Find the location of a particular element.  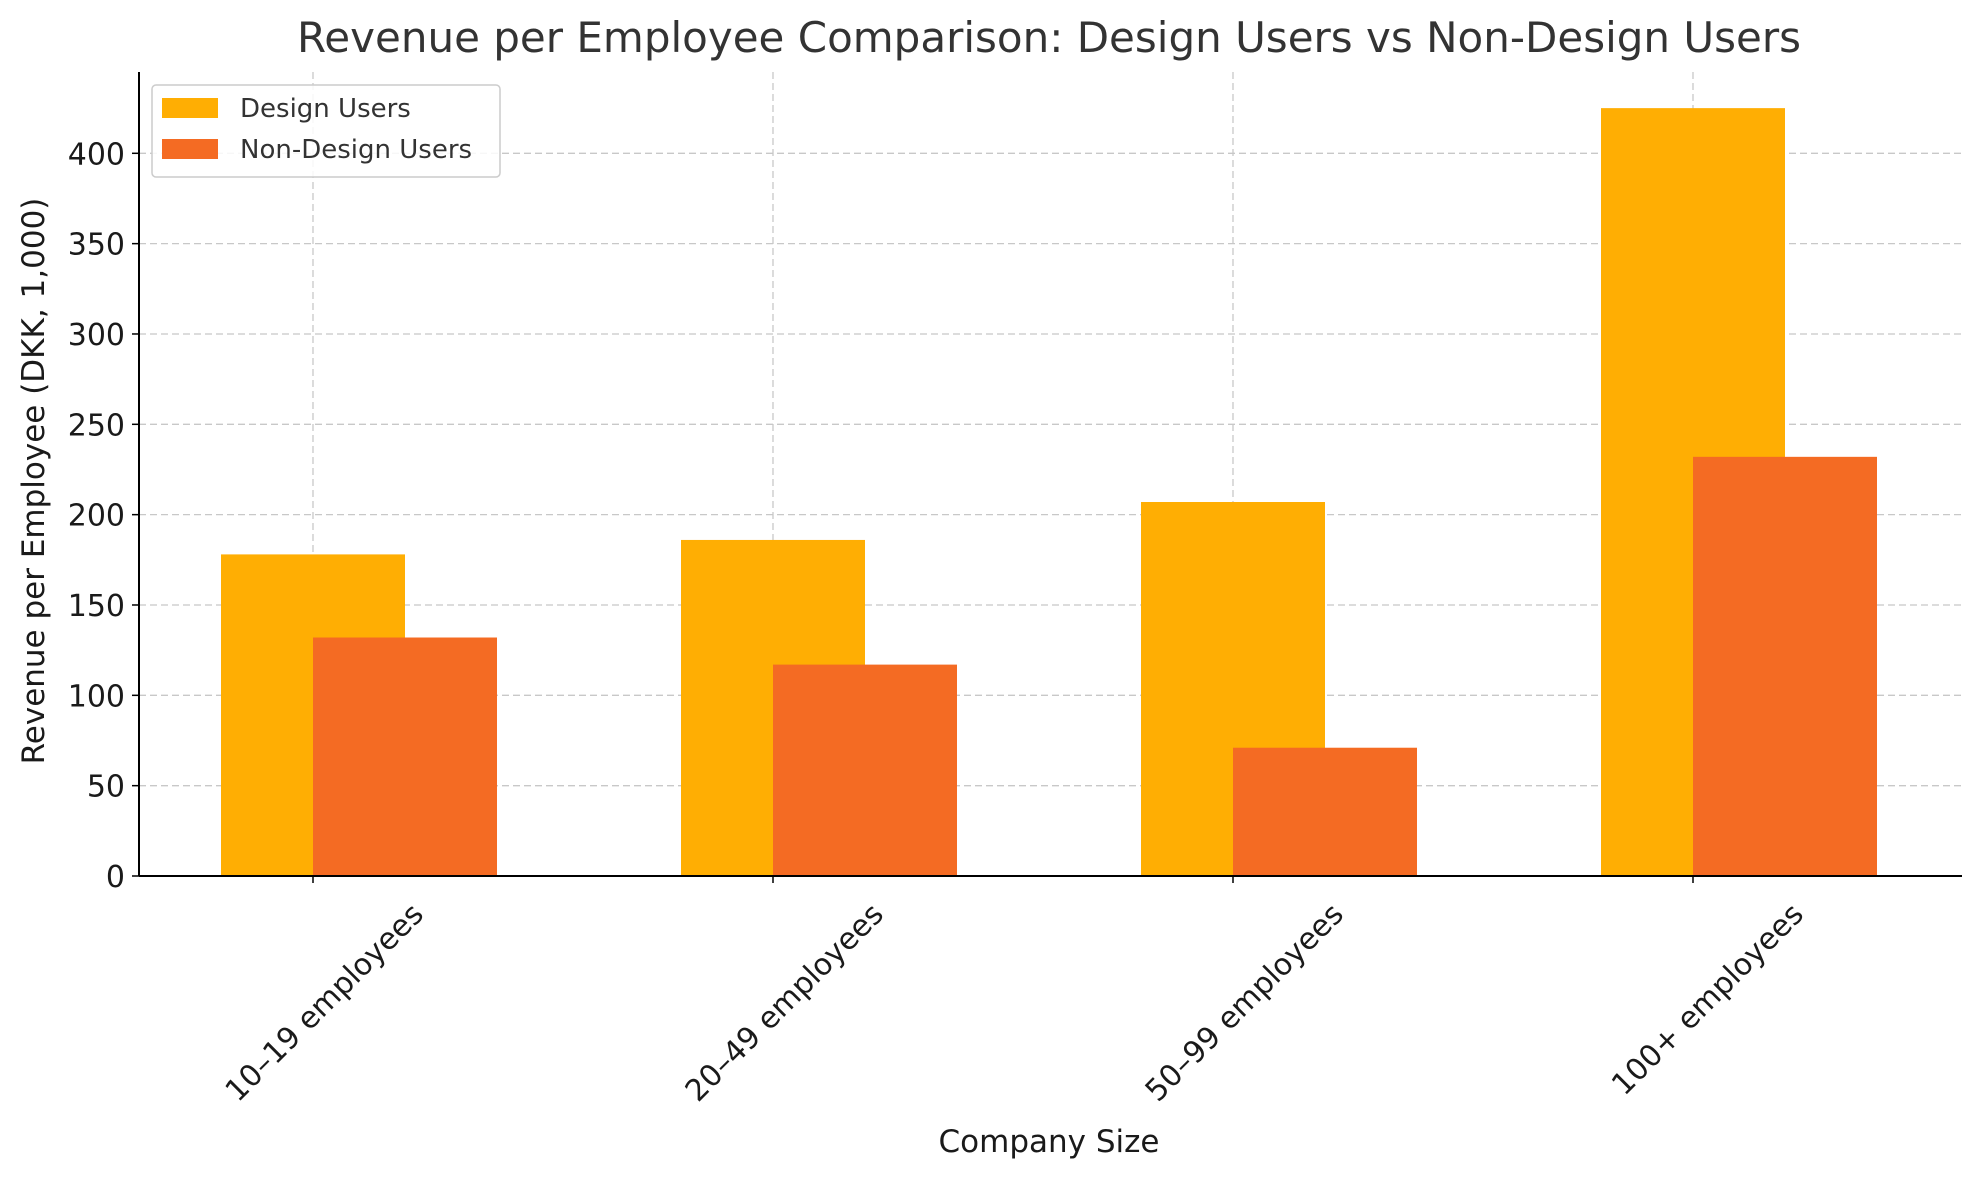

y-tick-label: 150 is located at coordinates (96, 606).